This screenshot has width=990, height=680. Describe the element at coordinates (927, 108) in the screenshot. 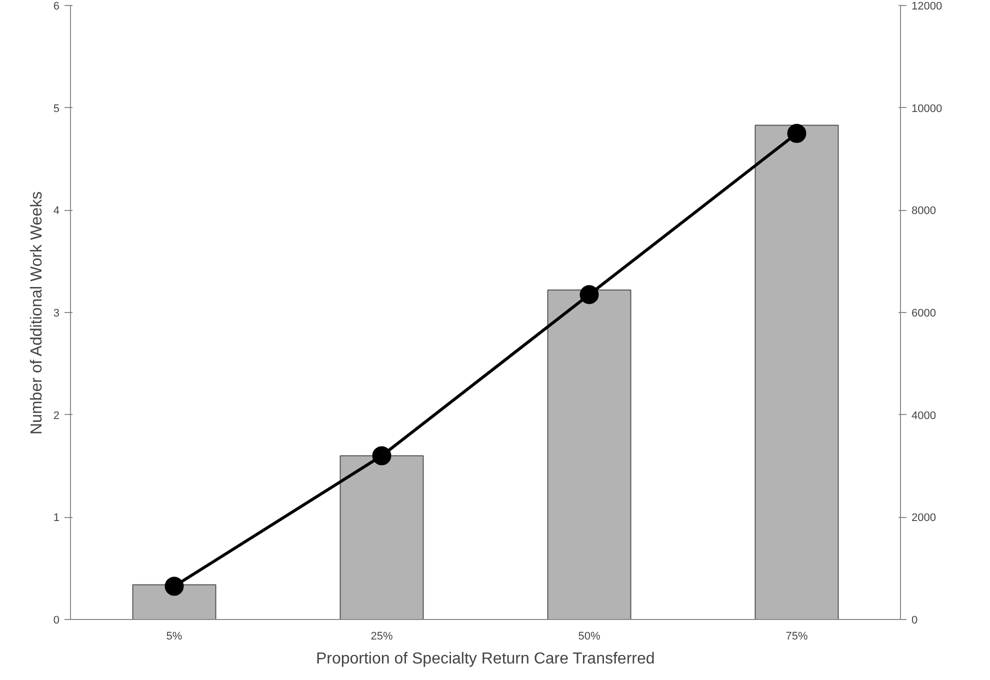

I see `y2-tick-label: 10000` at that location.